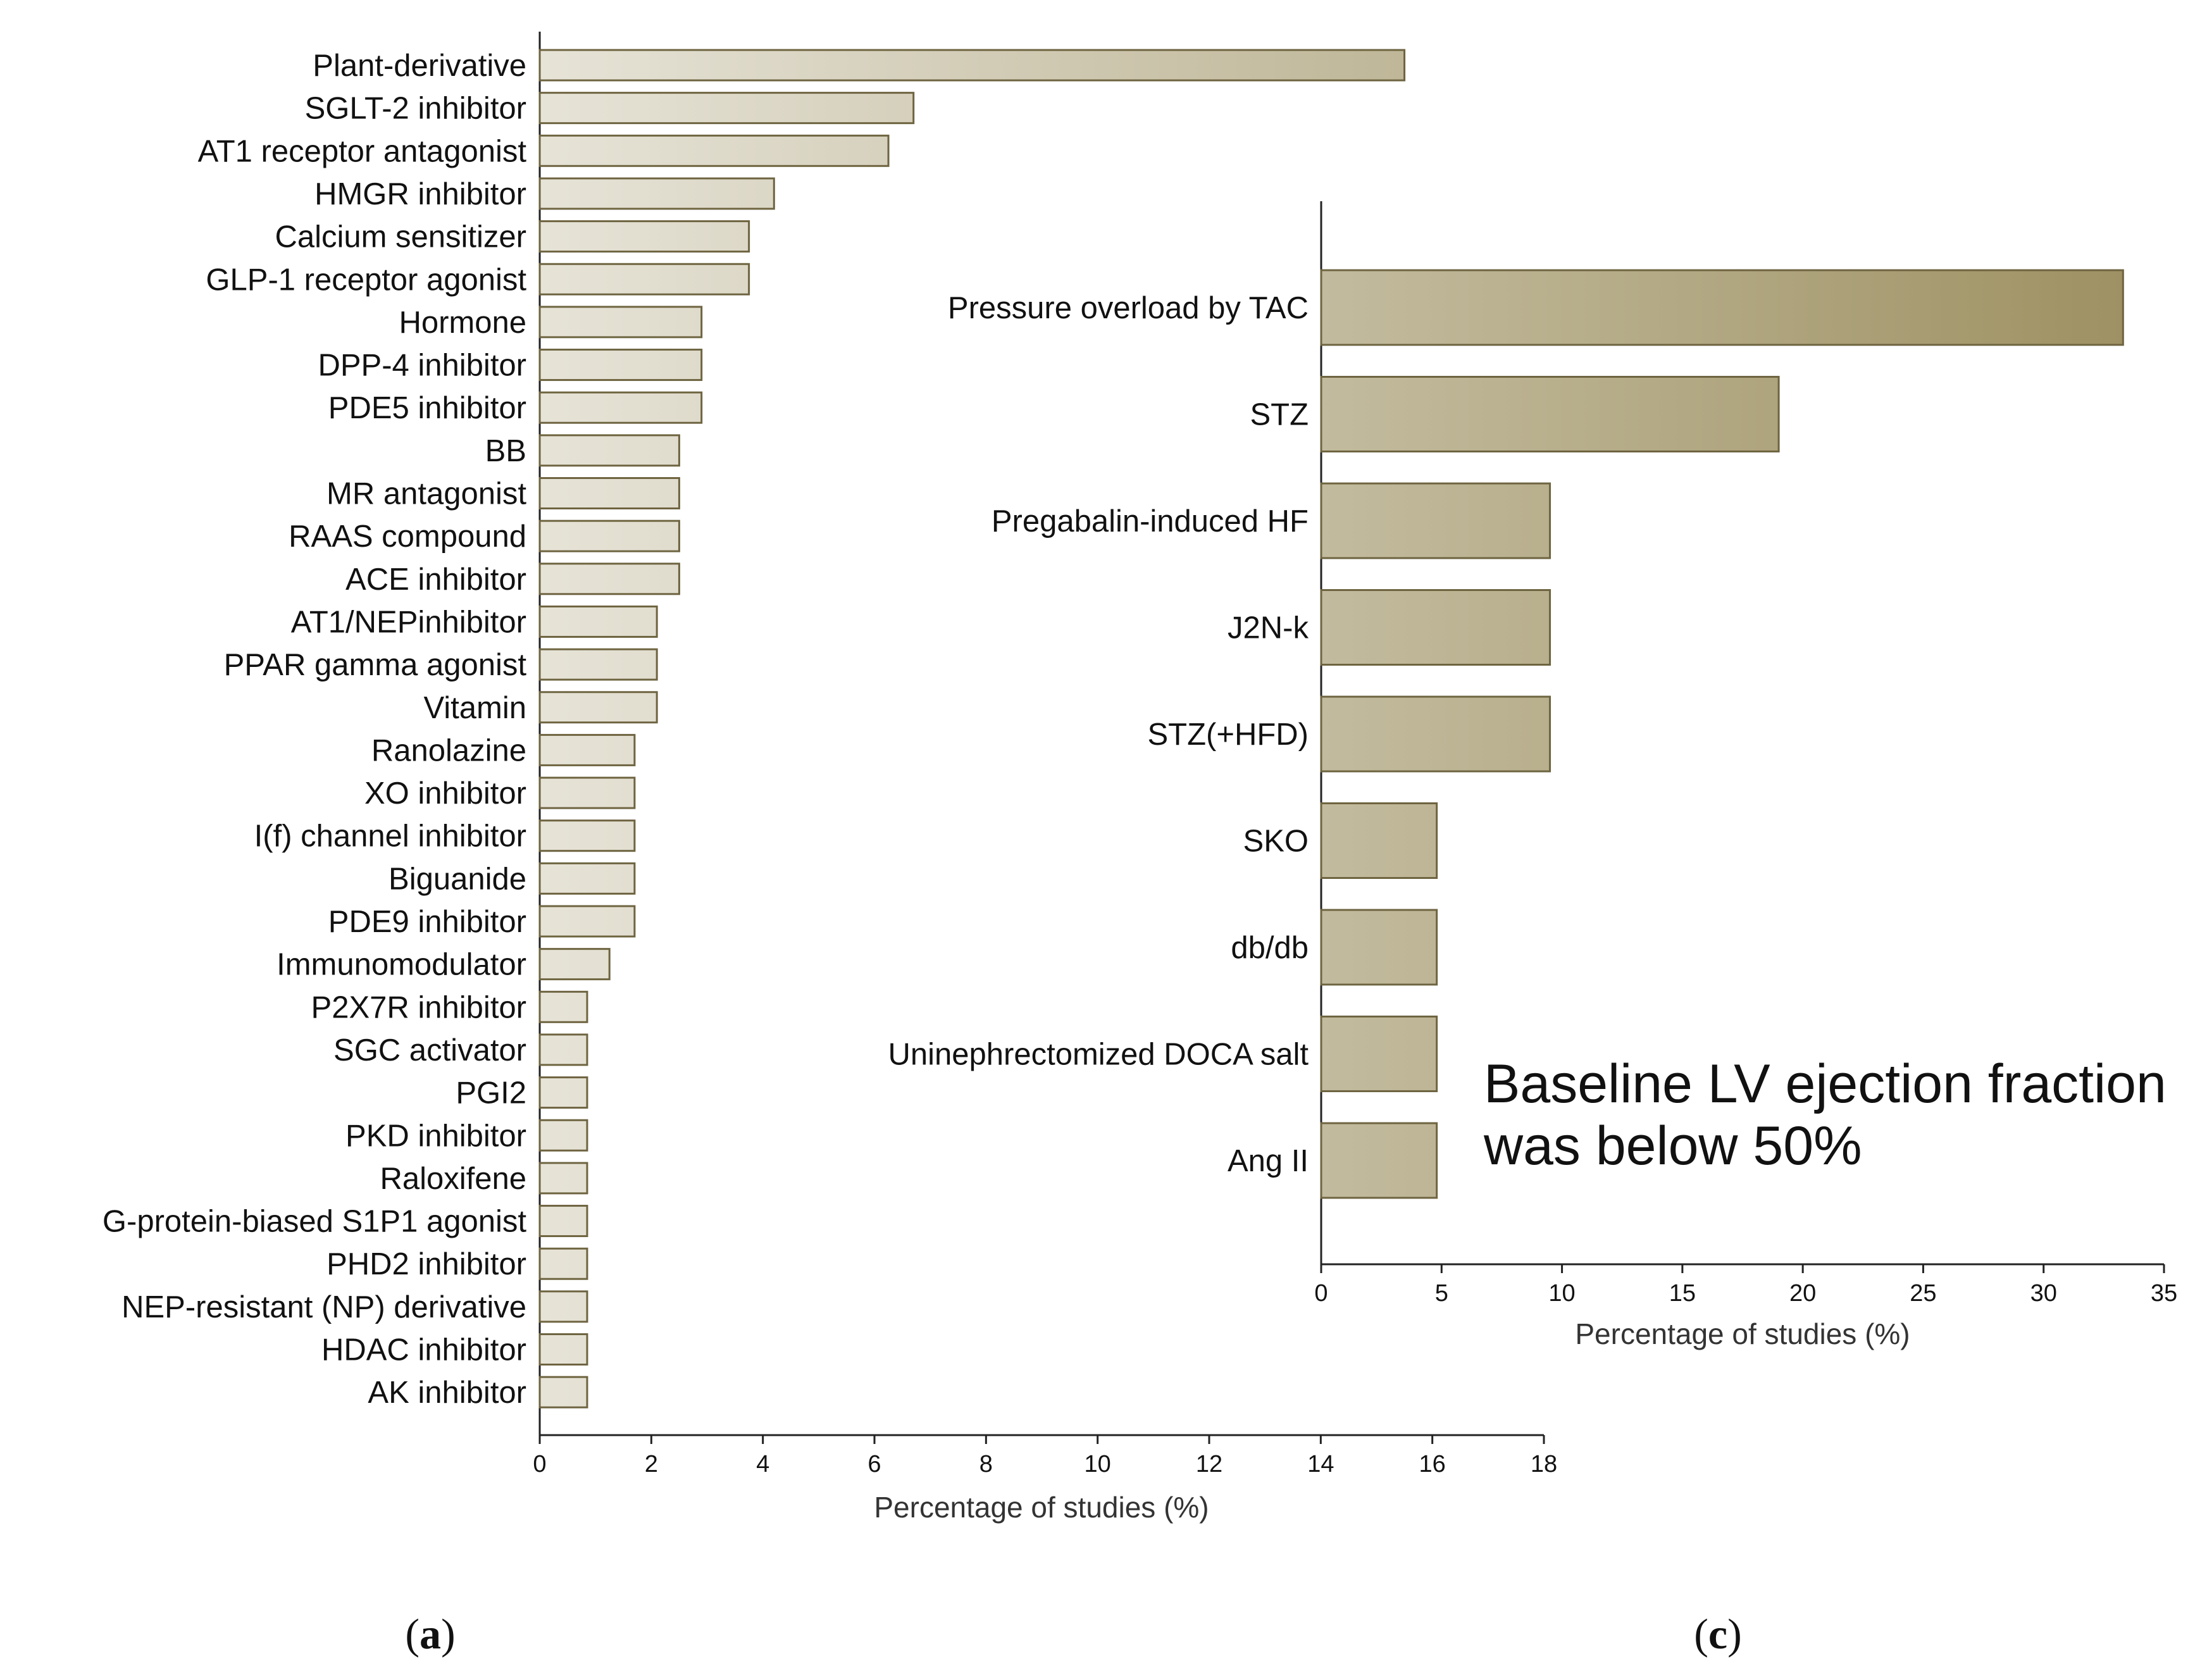 This screenshot has height=1680, width=2195. What do you see at coordinates (390, 837) in the screenshot?
I see `category-label: I(f) channel inhibitor` at bounding box center [390, 837].